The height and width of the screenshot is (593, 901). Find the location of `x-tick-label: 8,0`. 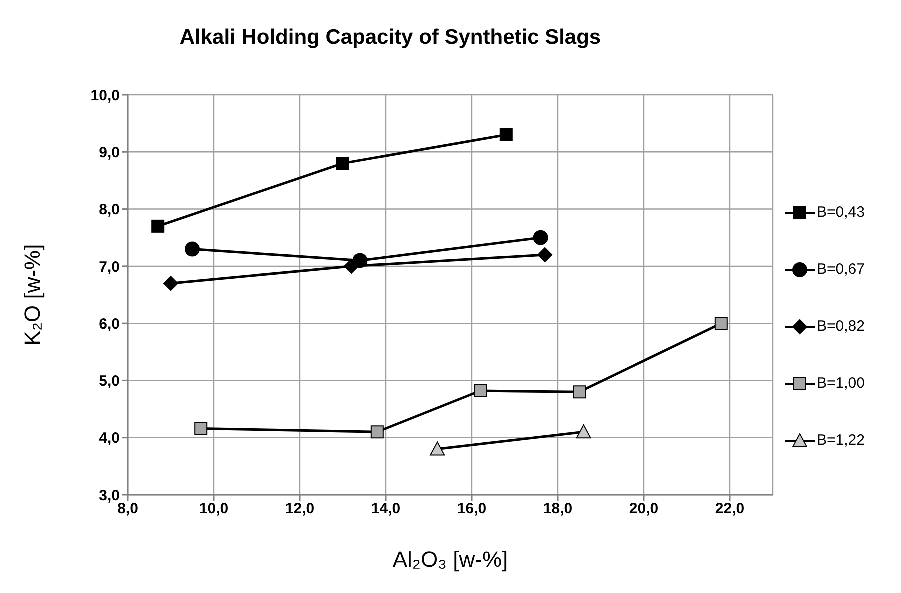

x-tick-label: 8,0 is located at coordinates (128, 509).